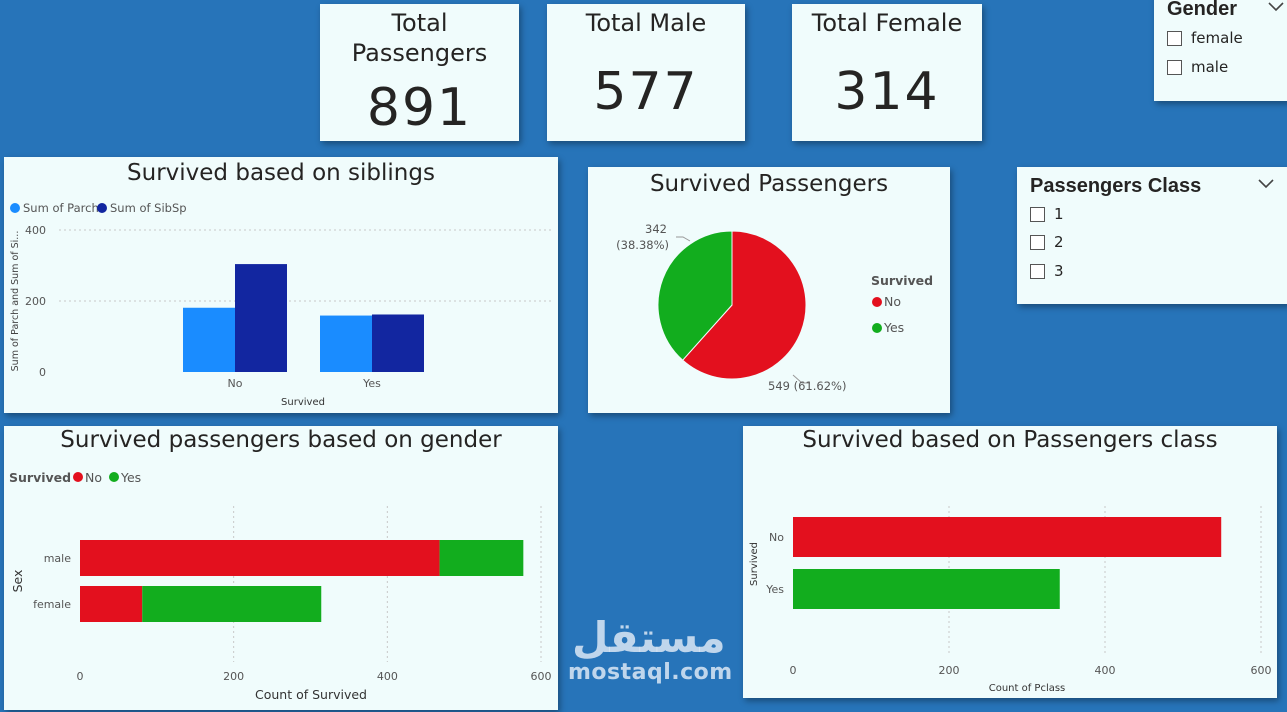 This screenshot has width=1287, height=712. I want to click on x-tick-label: No, so click(235, 383).